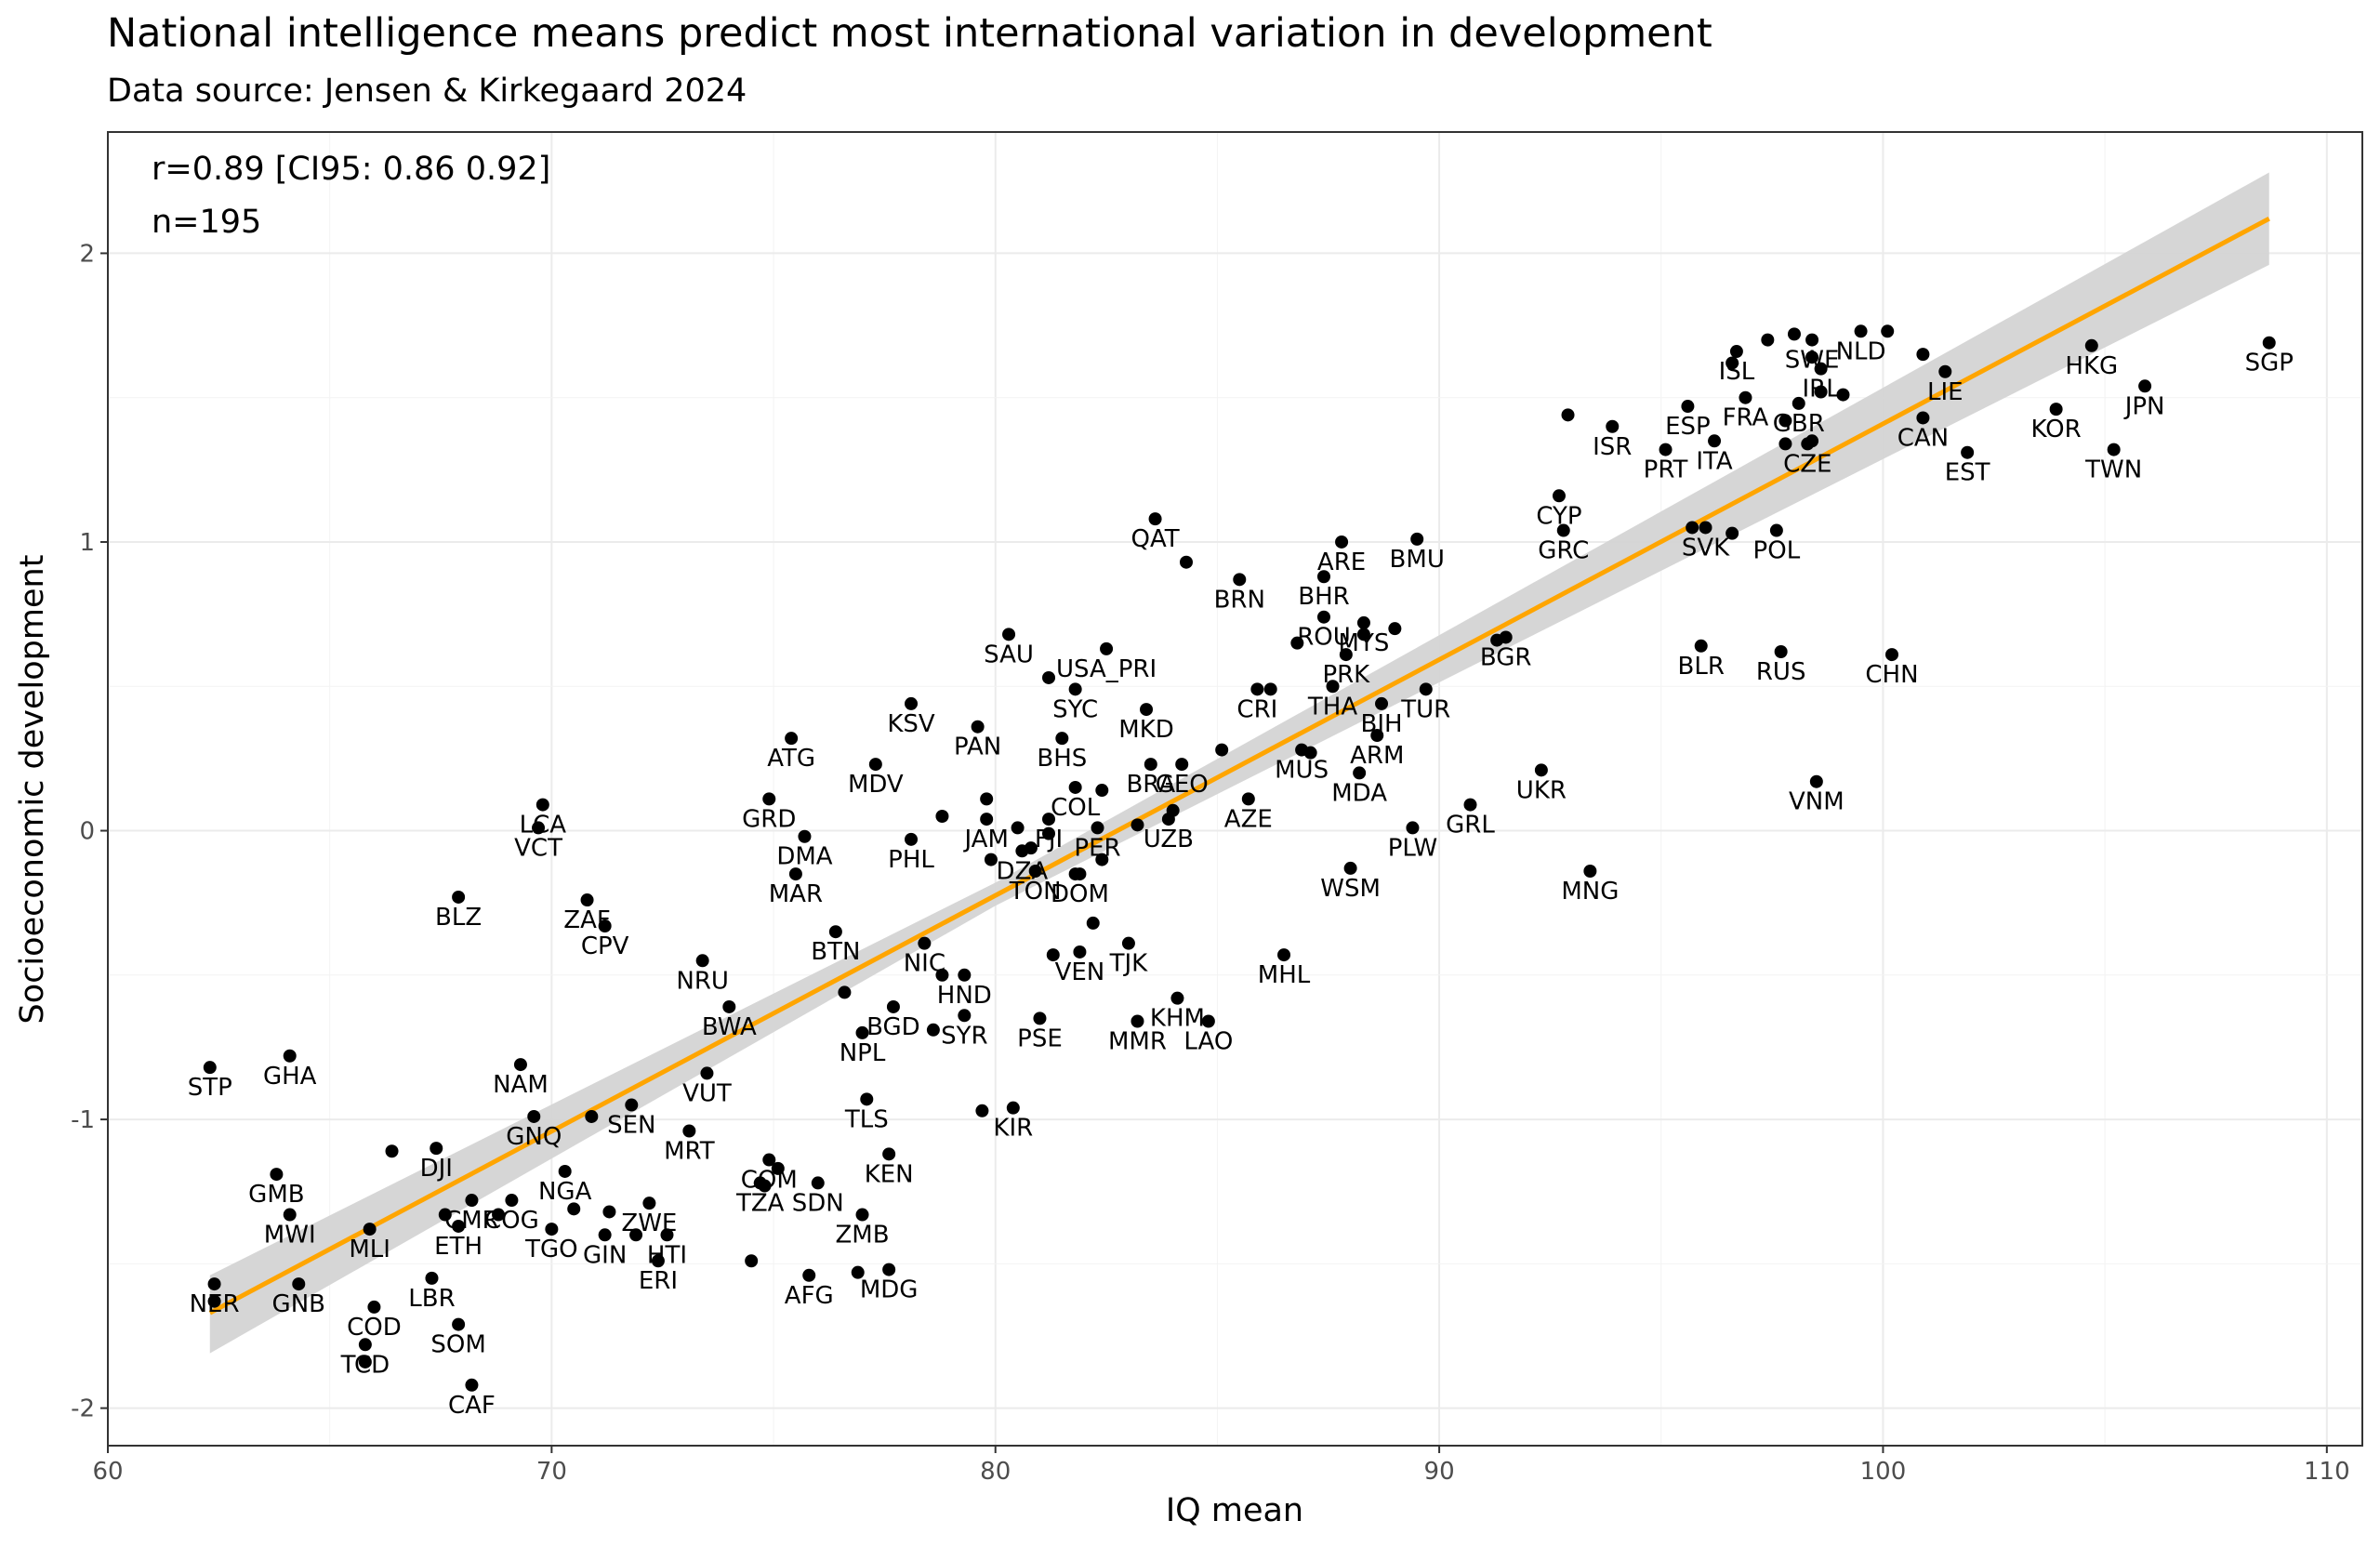 The width and height of the screenshot is (2380, 1547). What do you see at coordinates (471, 1221) in the screenshot?
I see `label-cmr: CMR` at bounding box center [471, 1221].